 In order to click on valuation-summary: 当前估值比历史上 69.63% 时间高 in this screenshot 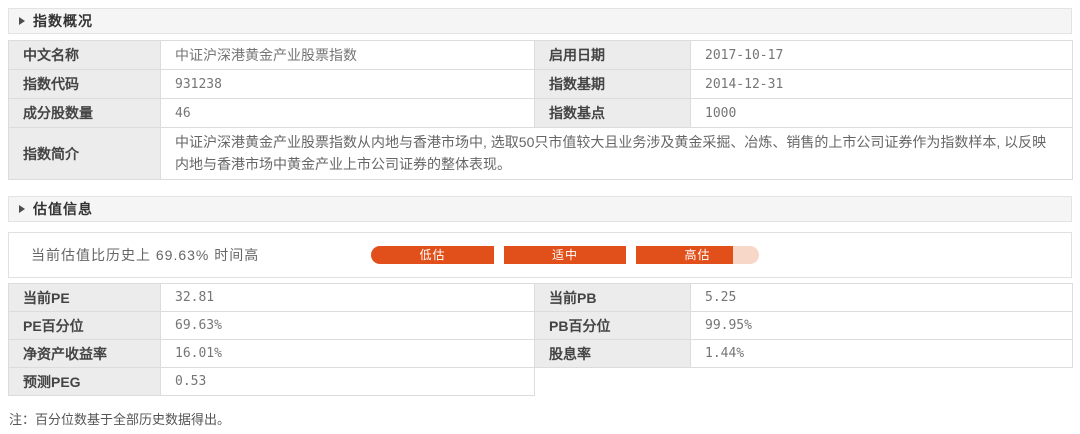, I will do `click(145, 255)`.